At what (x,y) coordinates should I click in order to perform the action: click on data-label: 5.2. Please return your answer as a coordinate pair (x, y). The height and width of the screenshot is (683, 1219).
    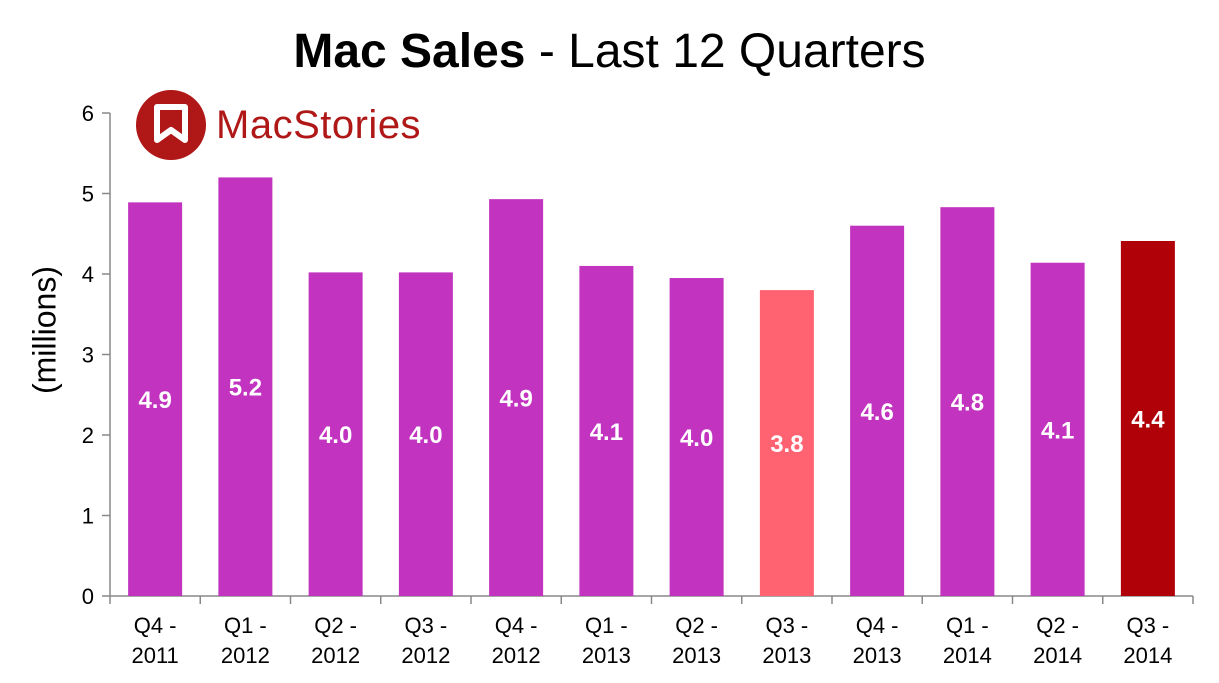
    Looking at the image, I should click on (245, 388).